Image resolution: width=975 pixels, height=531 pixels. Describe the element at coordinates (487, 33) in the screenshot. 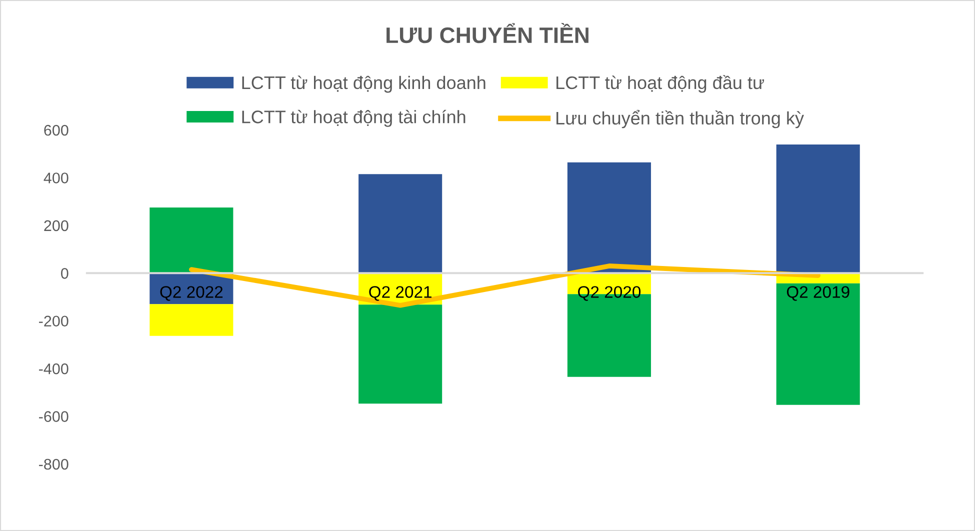

I see `chart-title: LƯU CHUYỂN TIỀN` at that location.